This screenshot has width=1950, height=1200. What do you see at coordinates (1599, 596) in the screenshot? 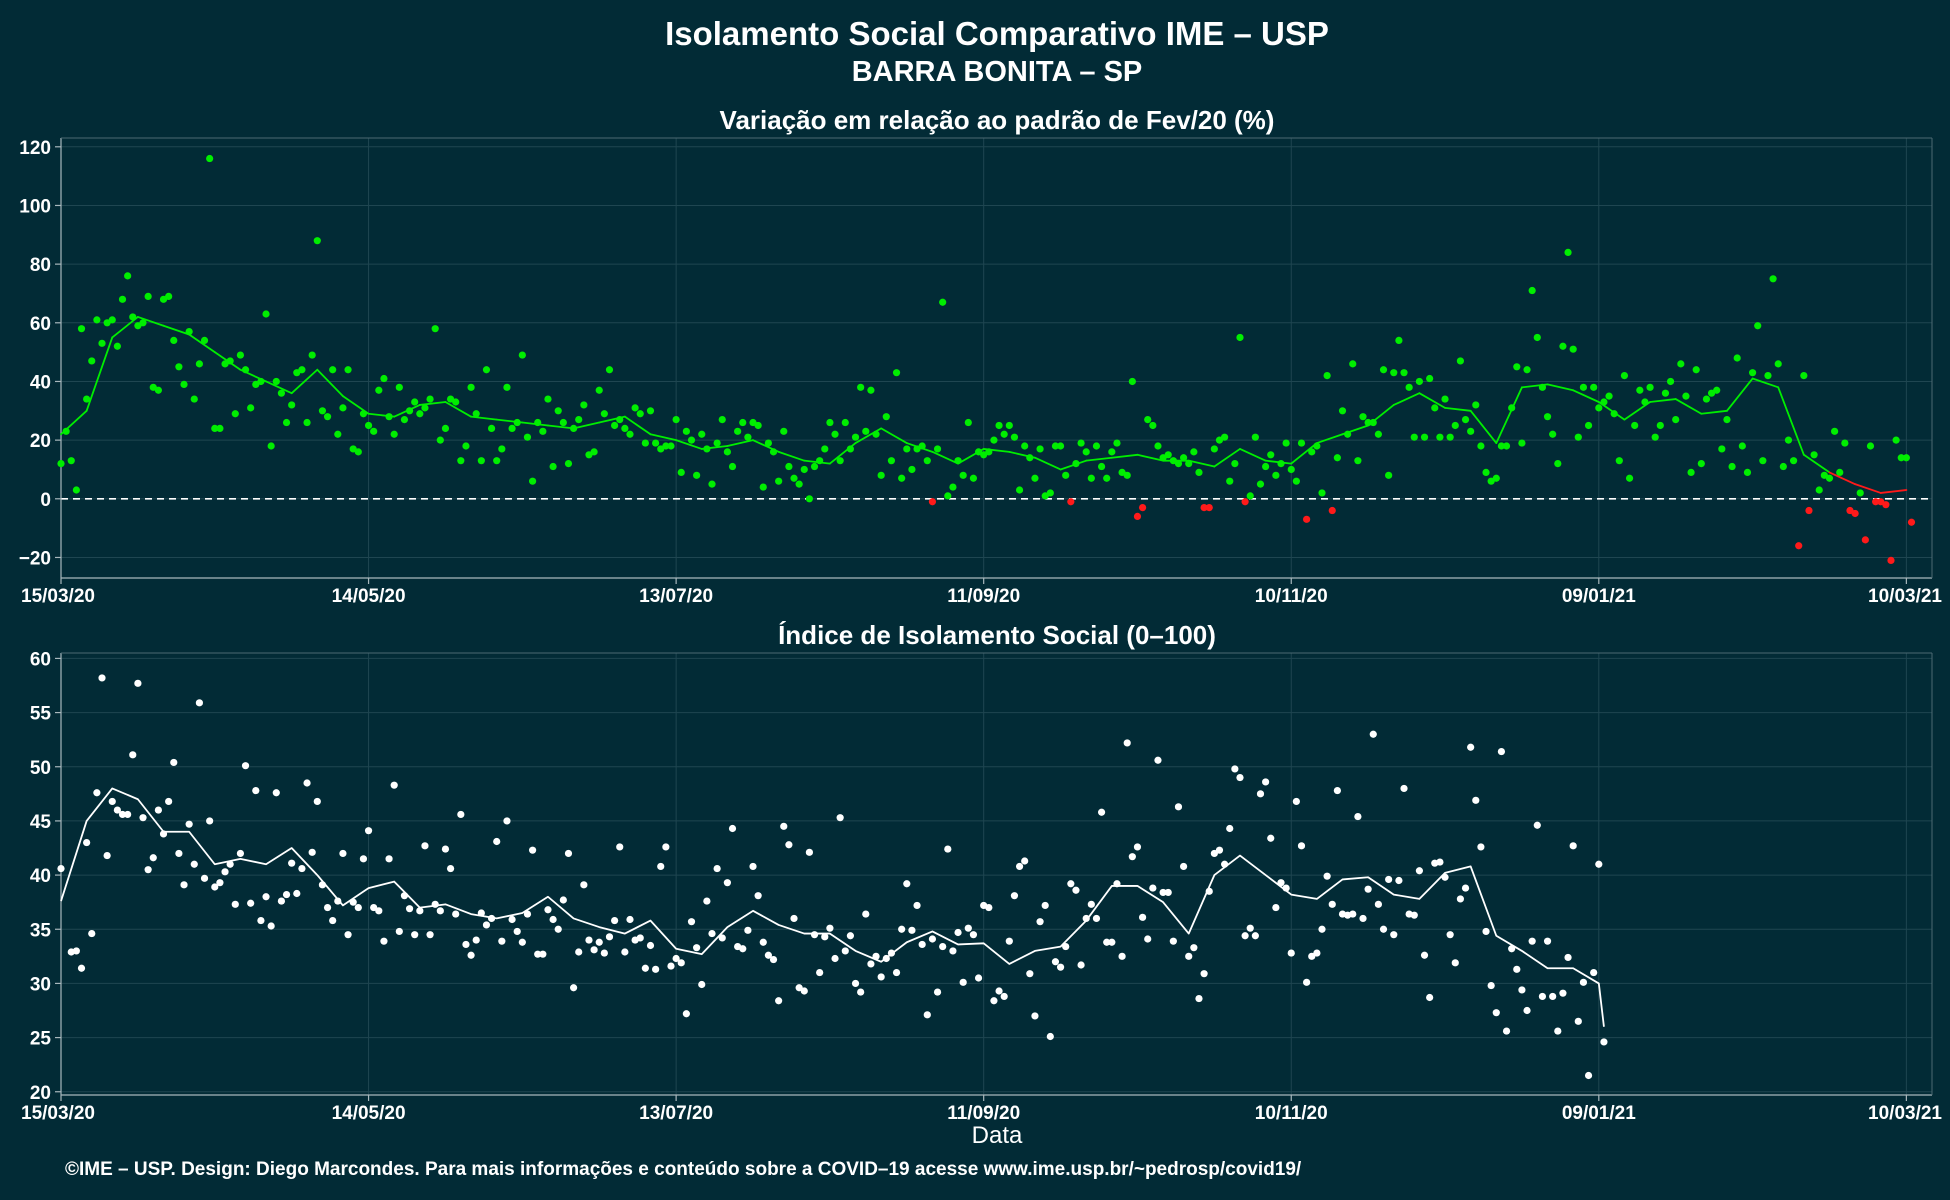
I see `x-tick-label: 09/01/21` at bounding box center [1599, 596].